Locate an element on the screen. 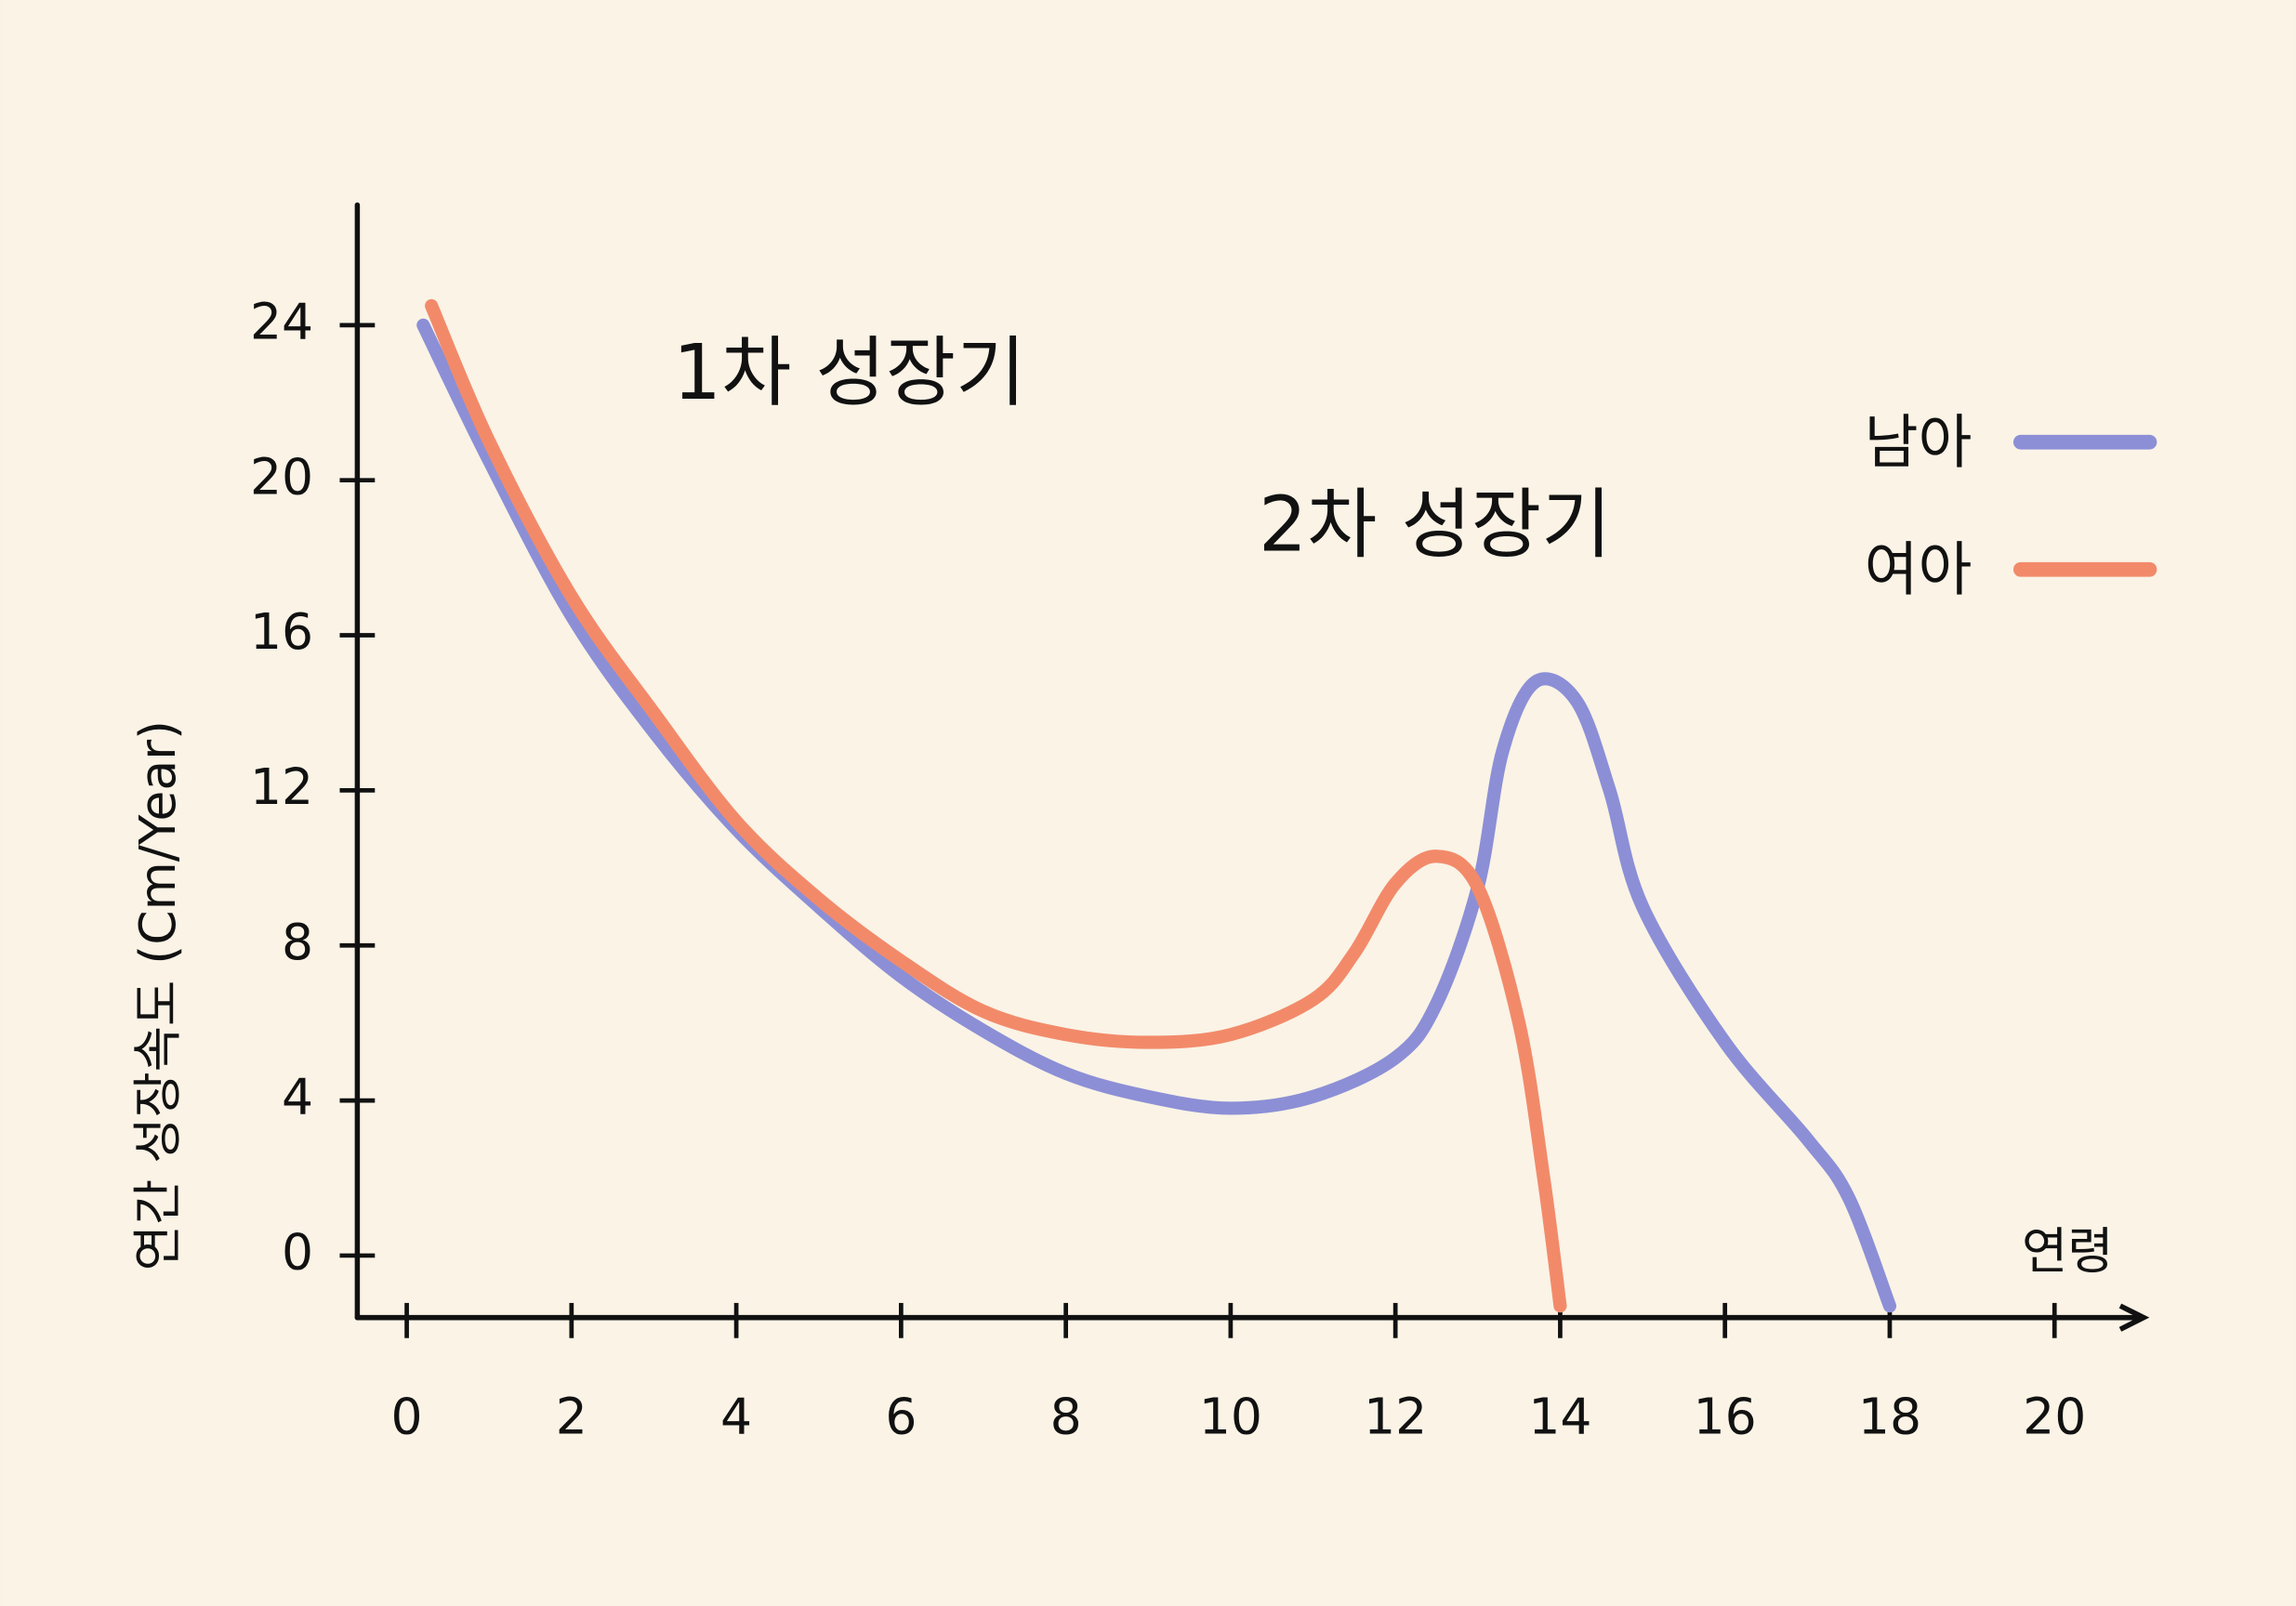 This screenshot has height=1606, width=2296. x-tick-label: 14 is located at coordinates (1560, 1417).